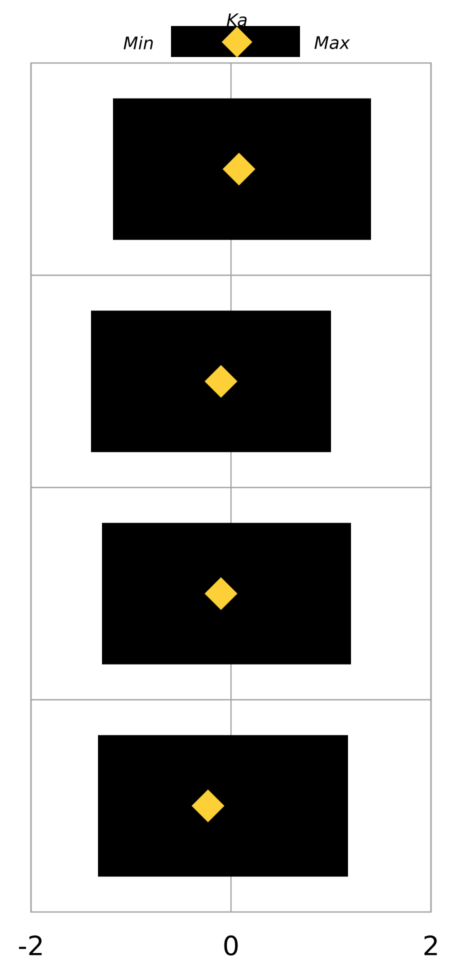  What do you see at coordinates (236, 20) in the screenshot?
I see `text: Ka` at bounding box center [236, 20].